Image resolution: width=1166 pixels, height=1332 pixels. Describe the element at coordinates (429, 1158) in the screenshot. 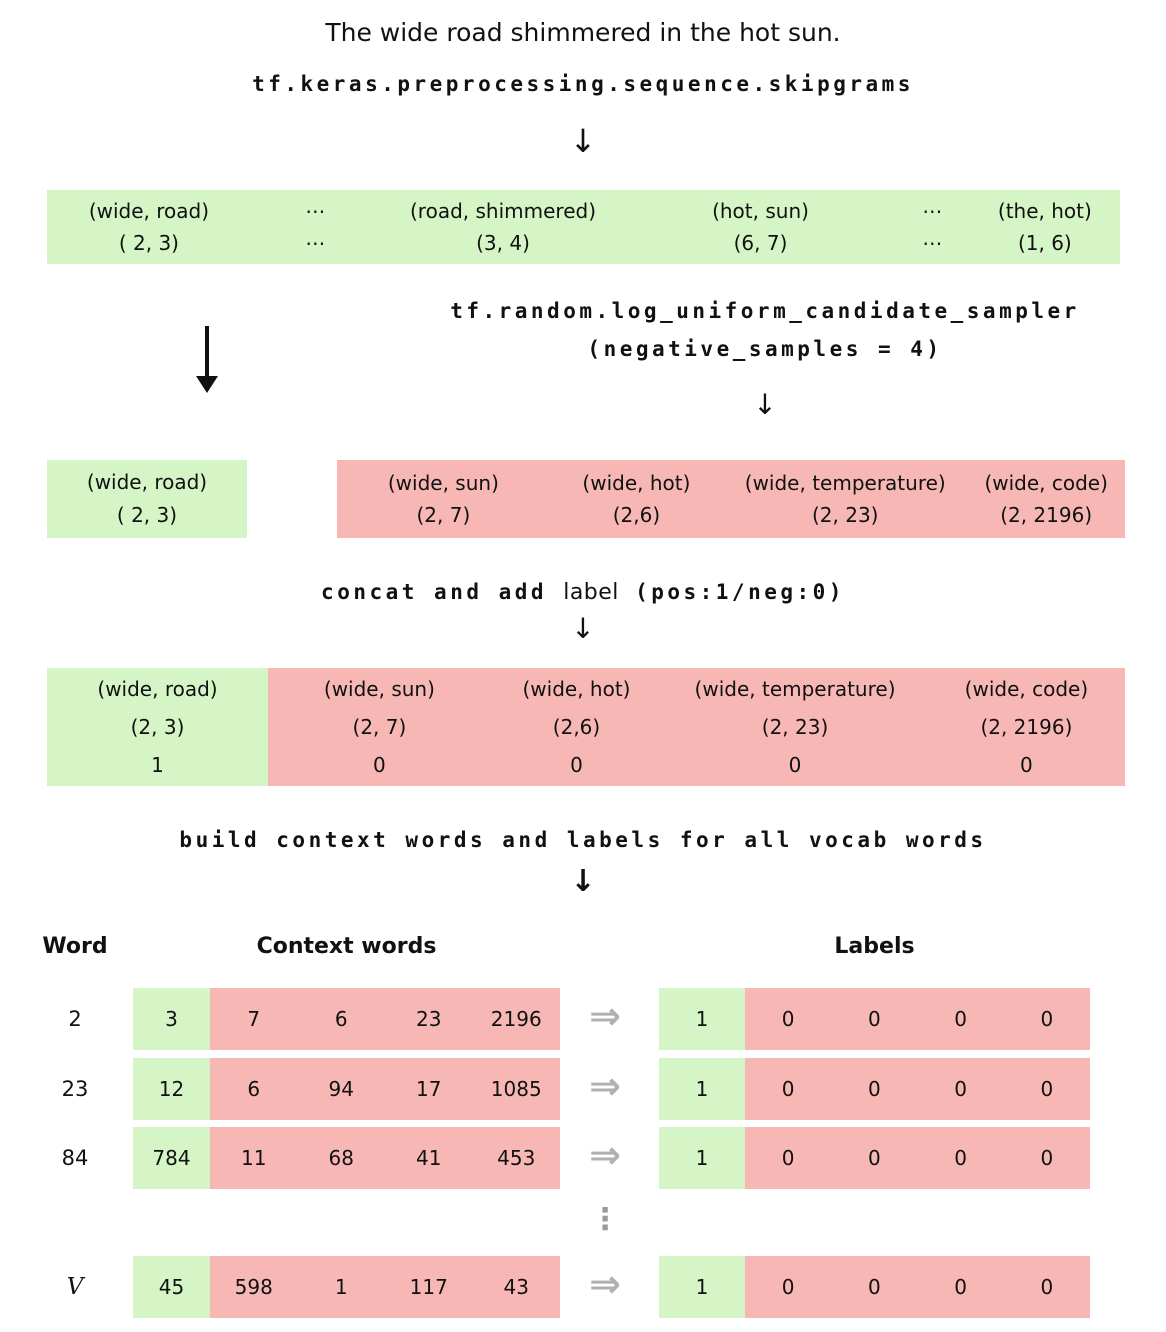

I see `context-negative-cell: 41` at that location.